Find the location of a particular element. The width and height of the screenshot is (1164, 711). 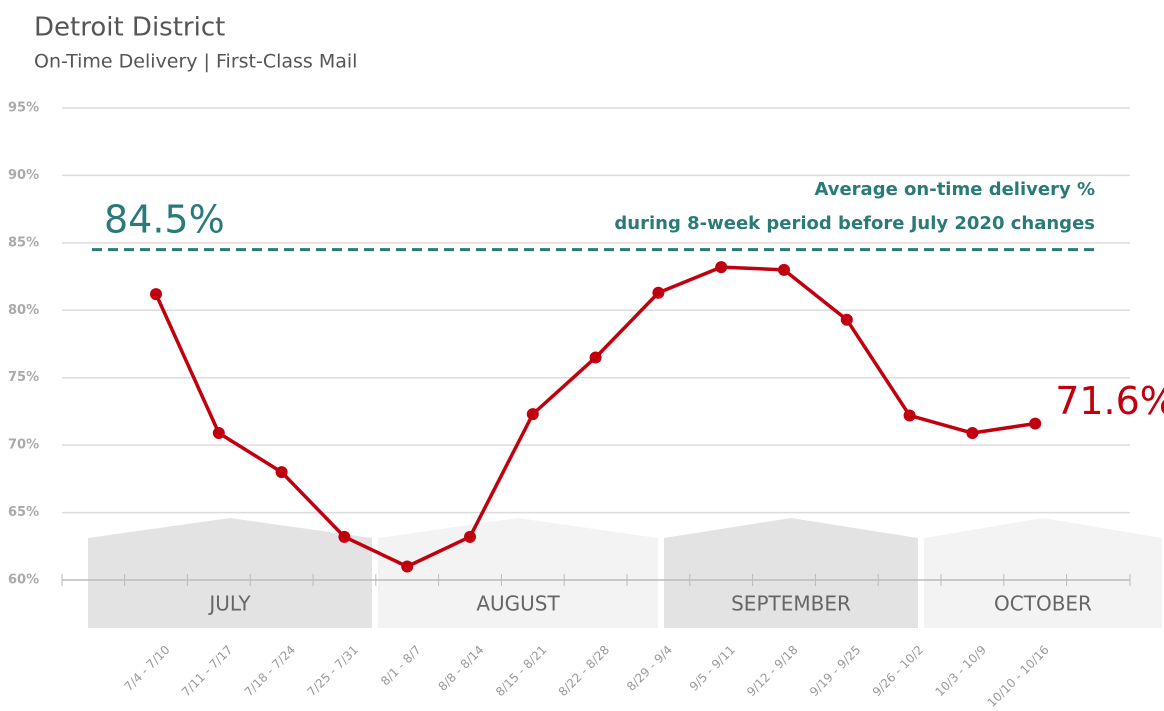

x-tick-label: 10/3 - 10/9 is located at coordinates (961, 671).